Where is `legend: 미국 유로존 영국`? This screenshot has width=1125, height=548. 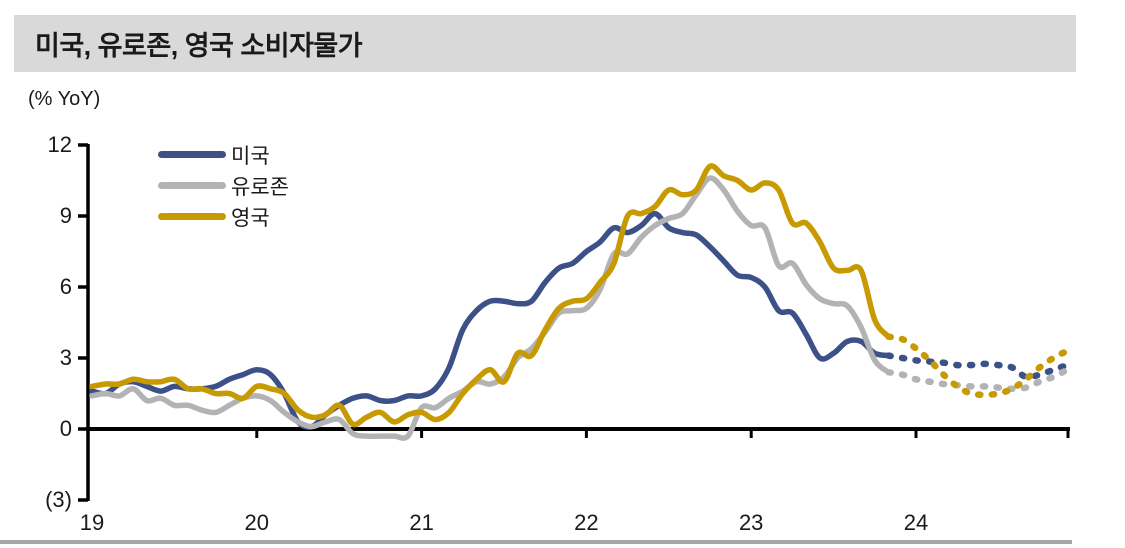
legend: 미국 유로존 영국 is located at coordinates (223, 185).